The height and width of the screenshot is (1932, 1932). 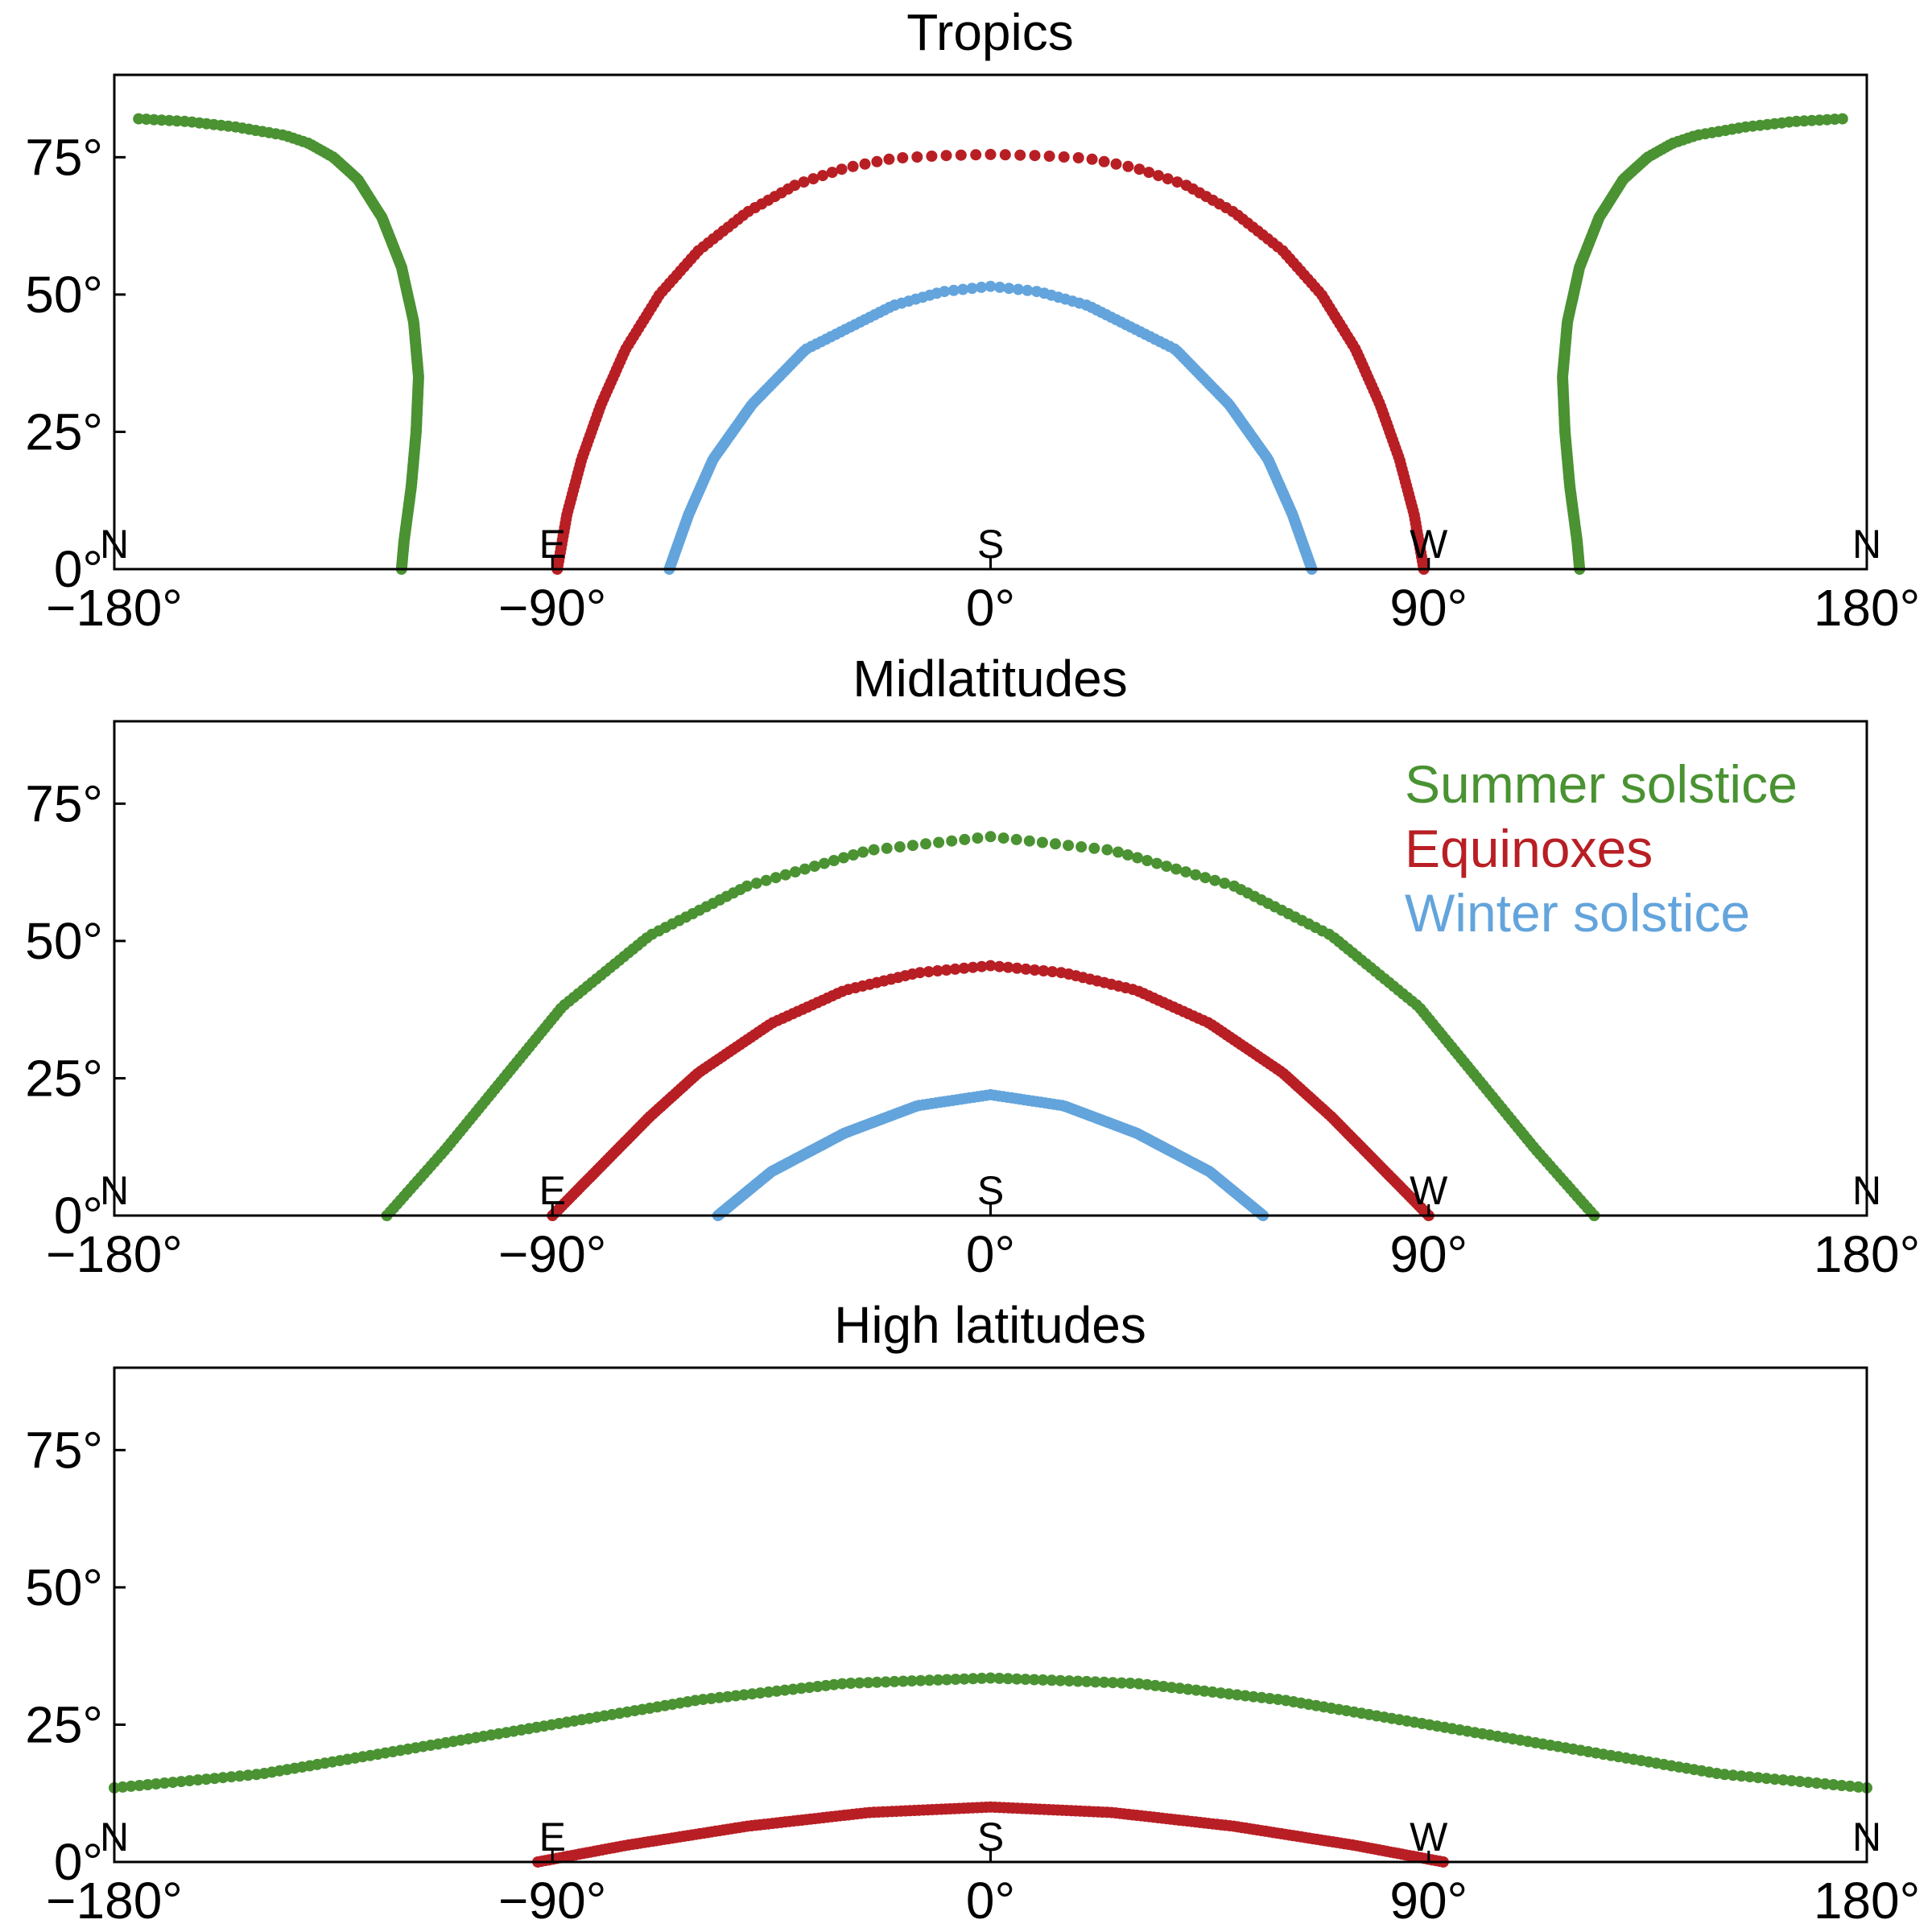 I want to click on panel-title: High latitudes, so click(x=990, y=1325).